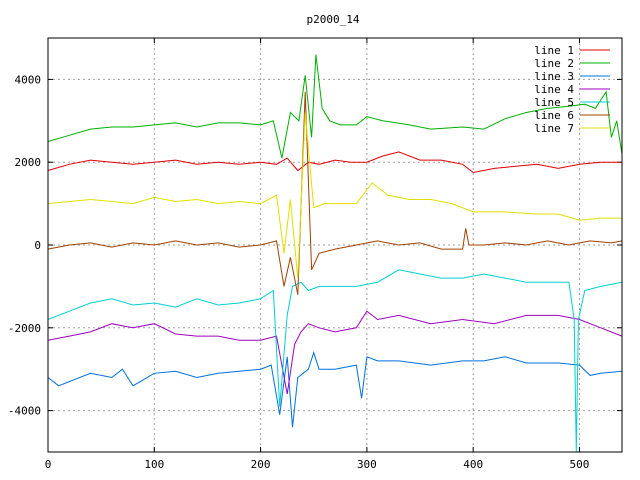 The width and height of the screenshot is (640, 480). Describe the element at coordinates (261, 464) in the screenshot. I see `x-tick-label: 200` at that location.